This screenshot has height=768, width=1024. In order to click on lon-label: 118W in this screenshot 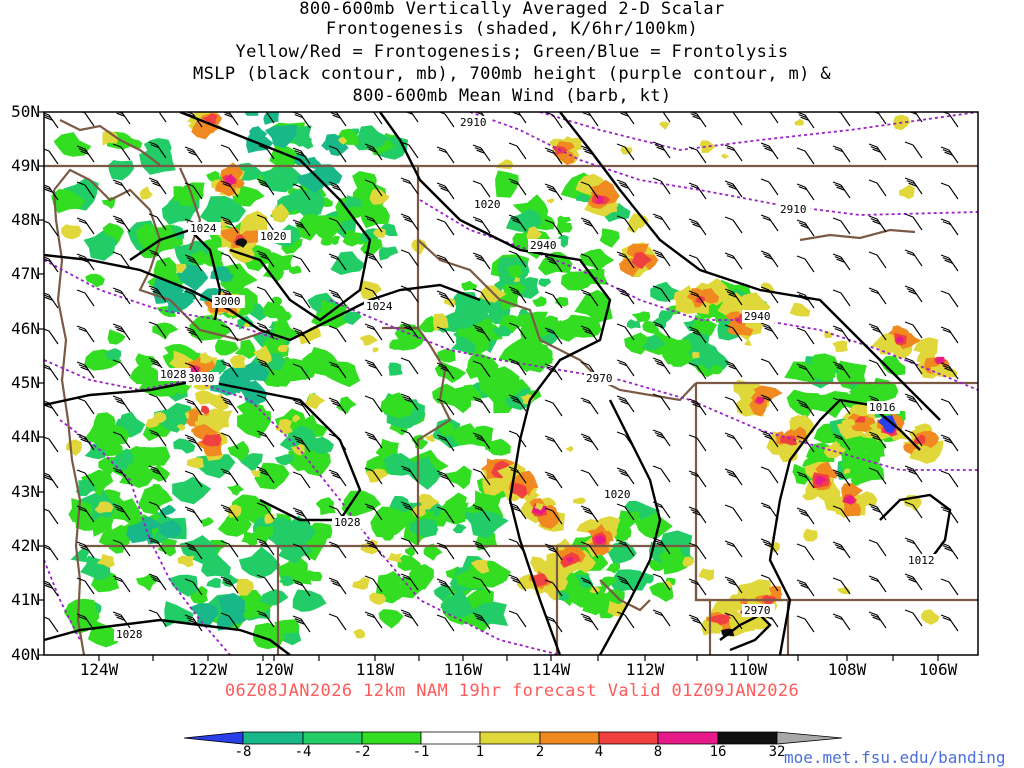, I will do `click(375, 669)`.